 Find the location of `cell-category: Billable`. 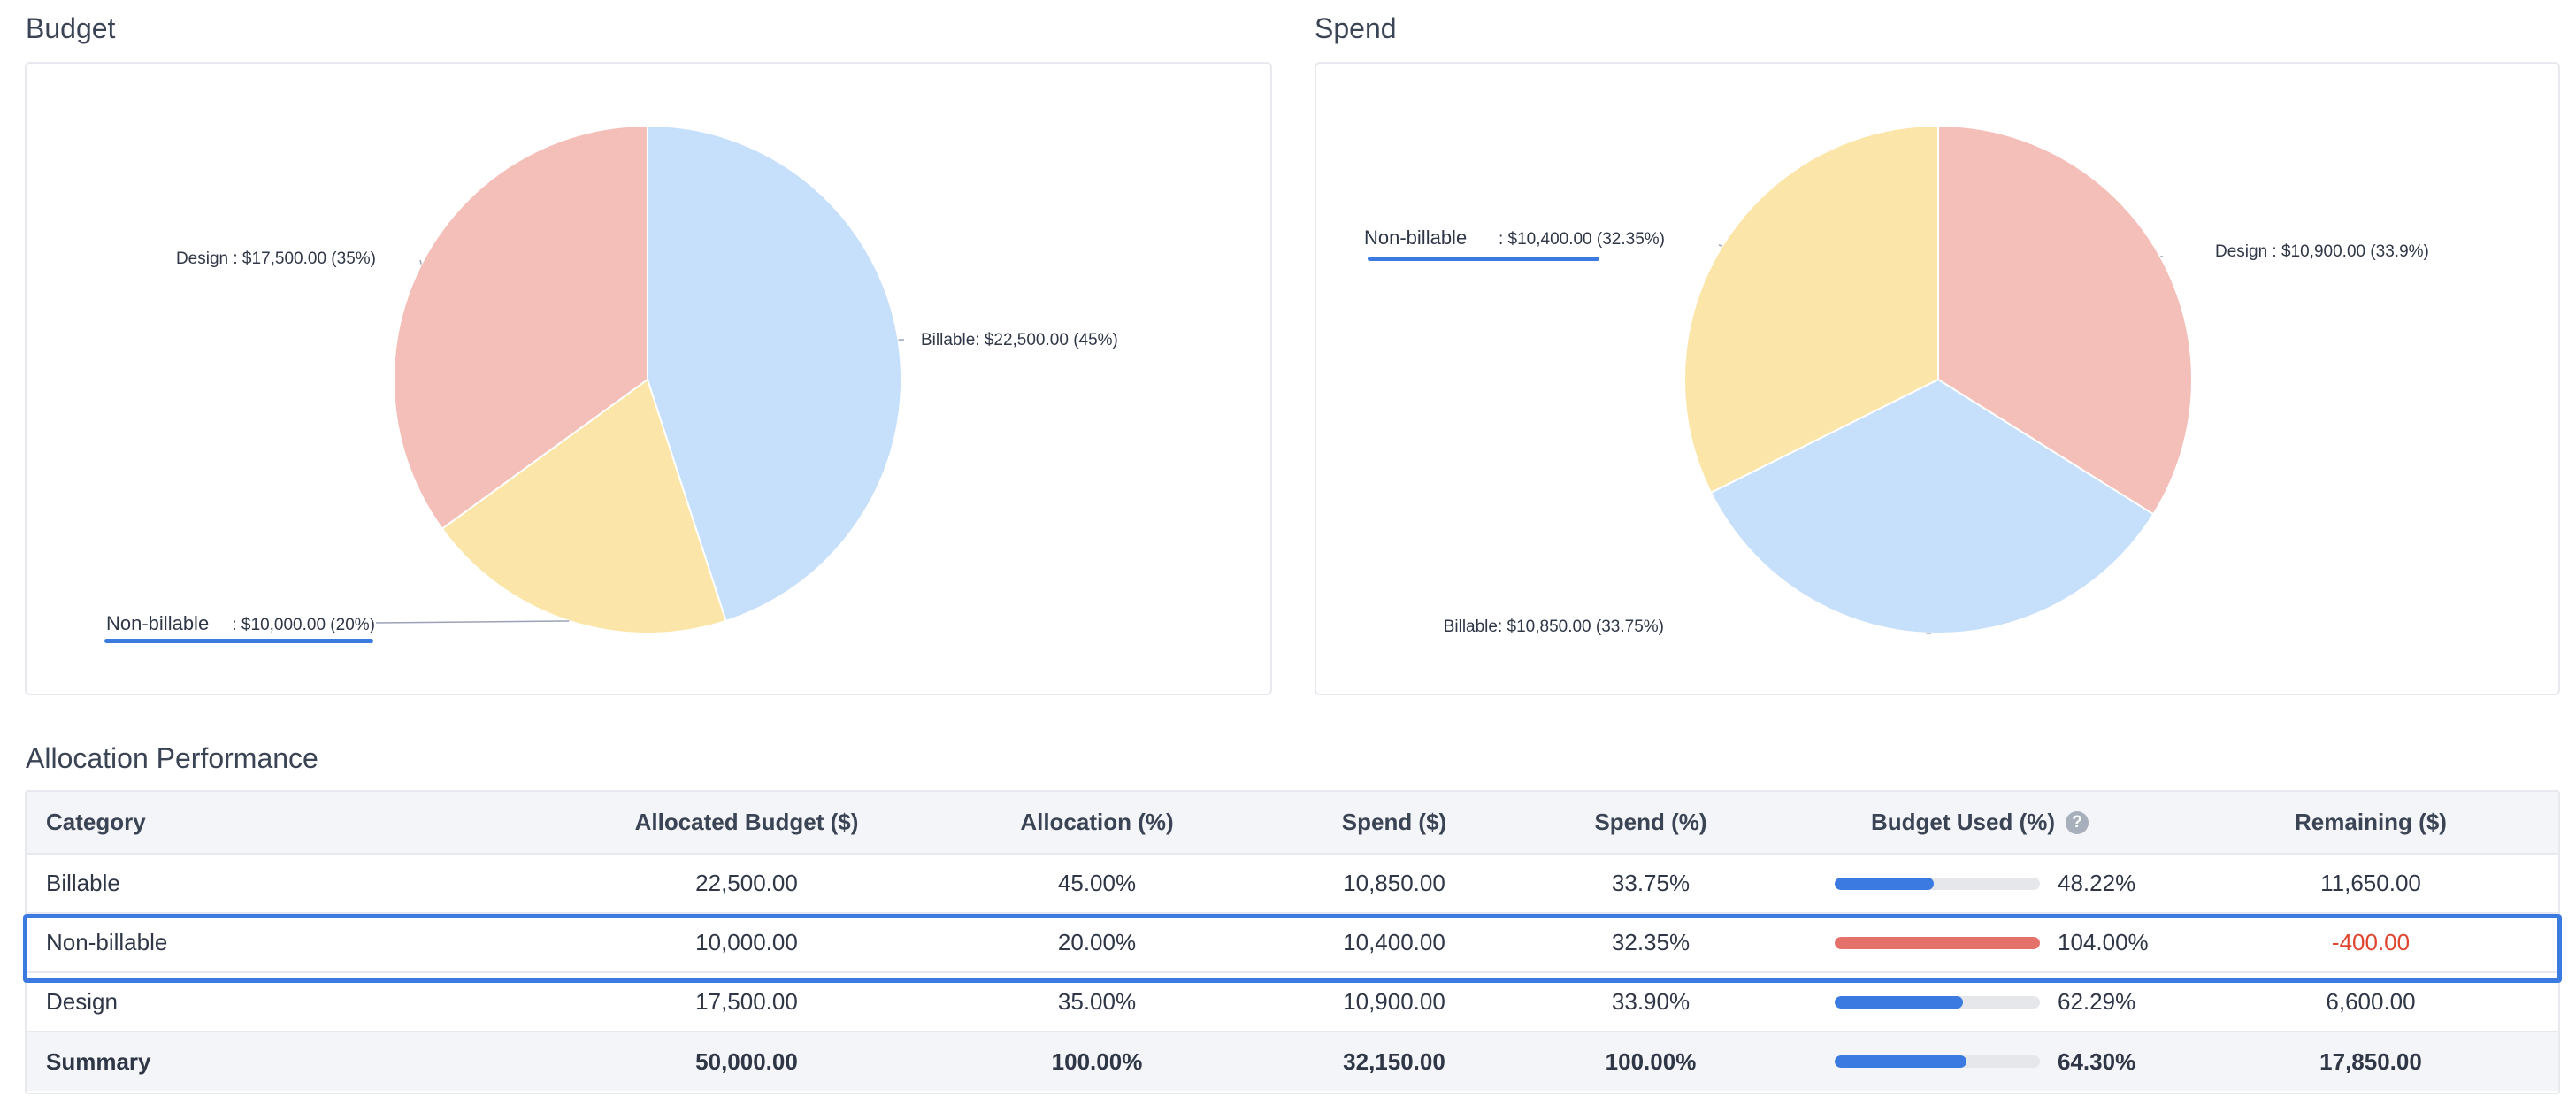

cell-category: Billable is located at coordinates (83, 883).